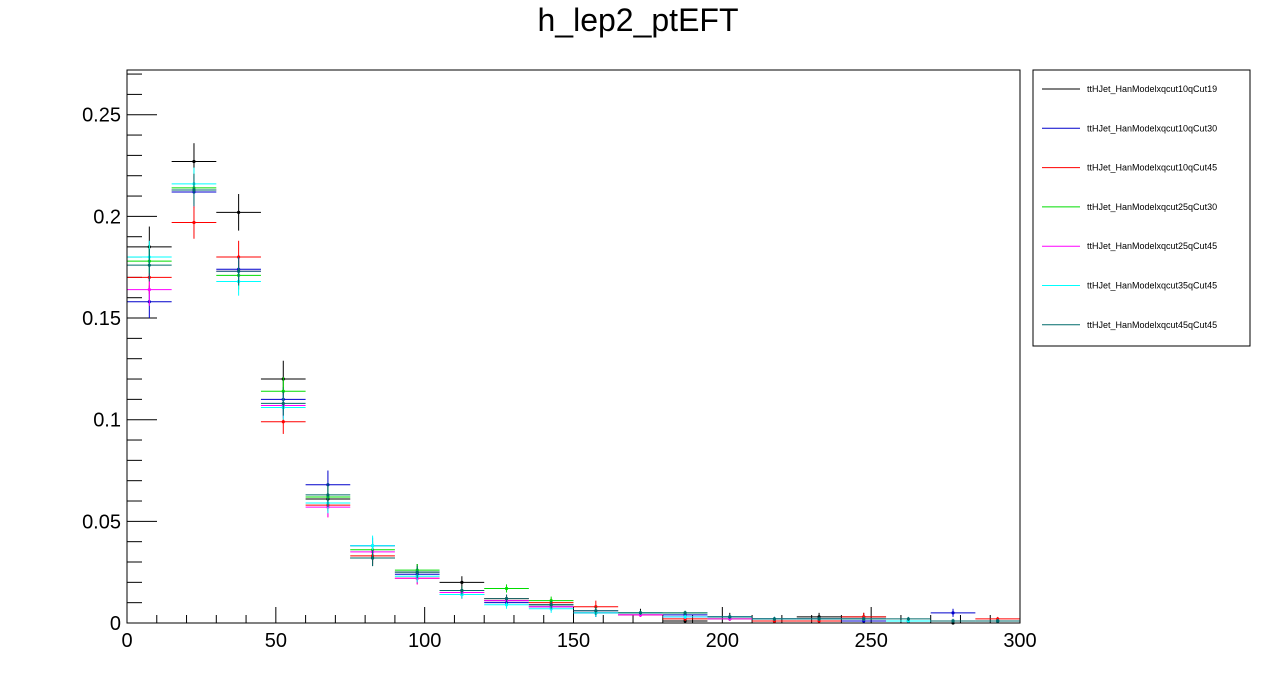  I want to click on x-tick-label: 200, so click(722, 641).